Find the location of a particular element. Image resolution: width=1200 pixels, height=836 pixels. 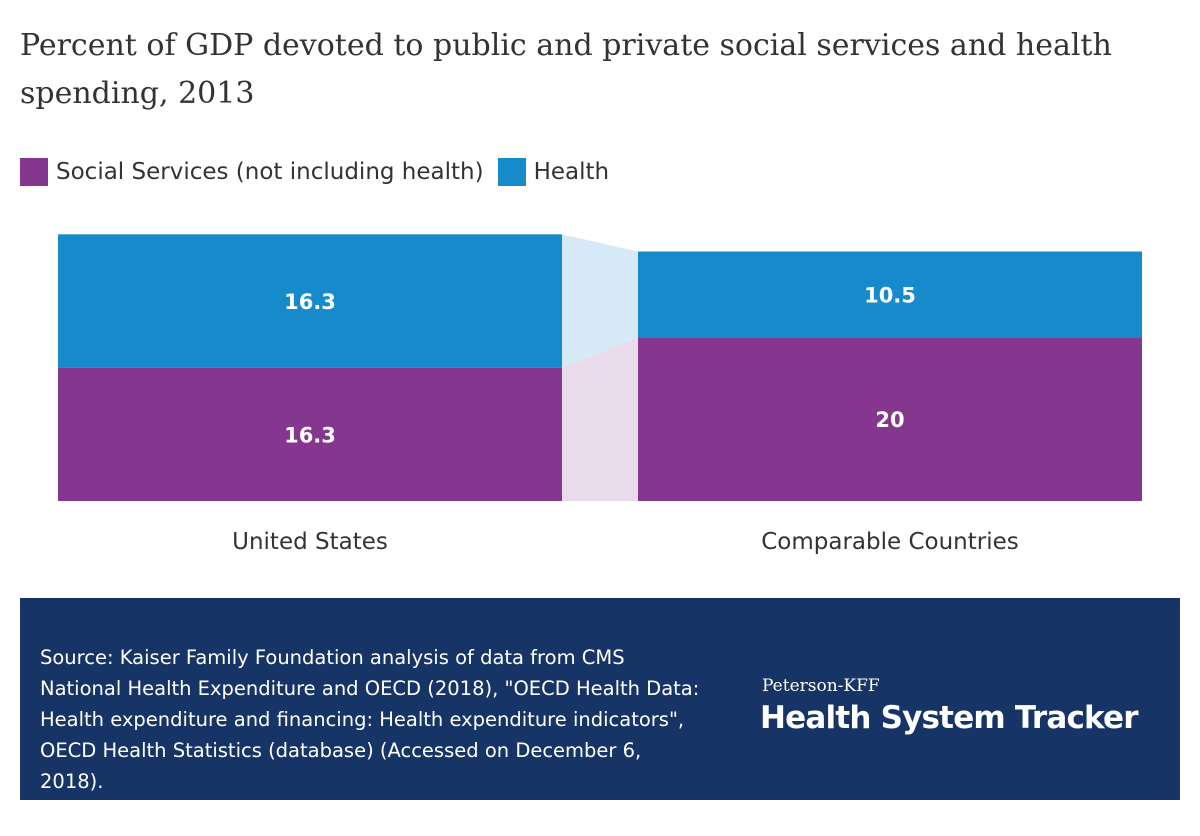

legend-item-social-services: Social Services (not including health) is located at coordinates (252, 172).